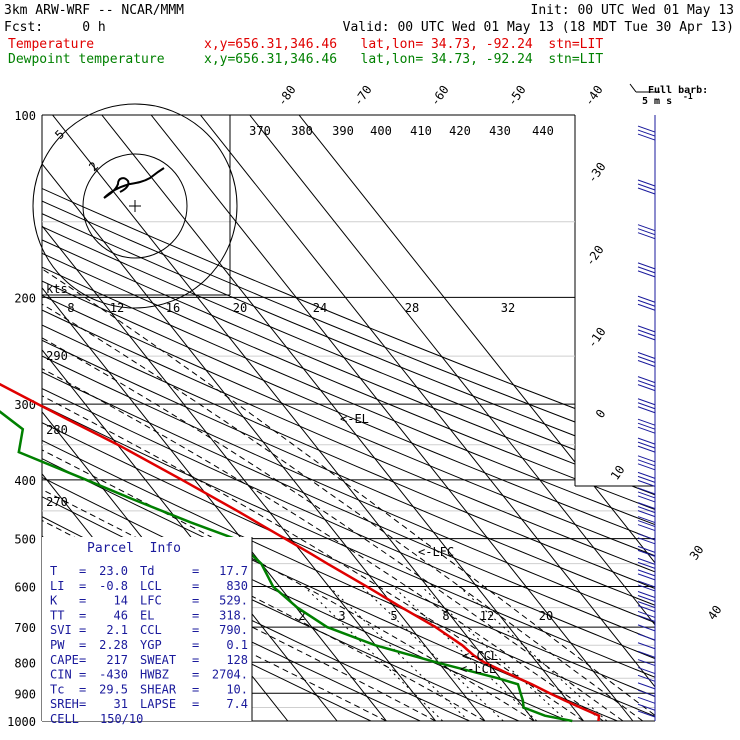 The image size is (740, 740). I want to click on skewed-temp-label: -70, so click(363, 96).